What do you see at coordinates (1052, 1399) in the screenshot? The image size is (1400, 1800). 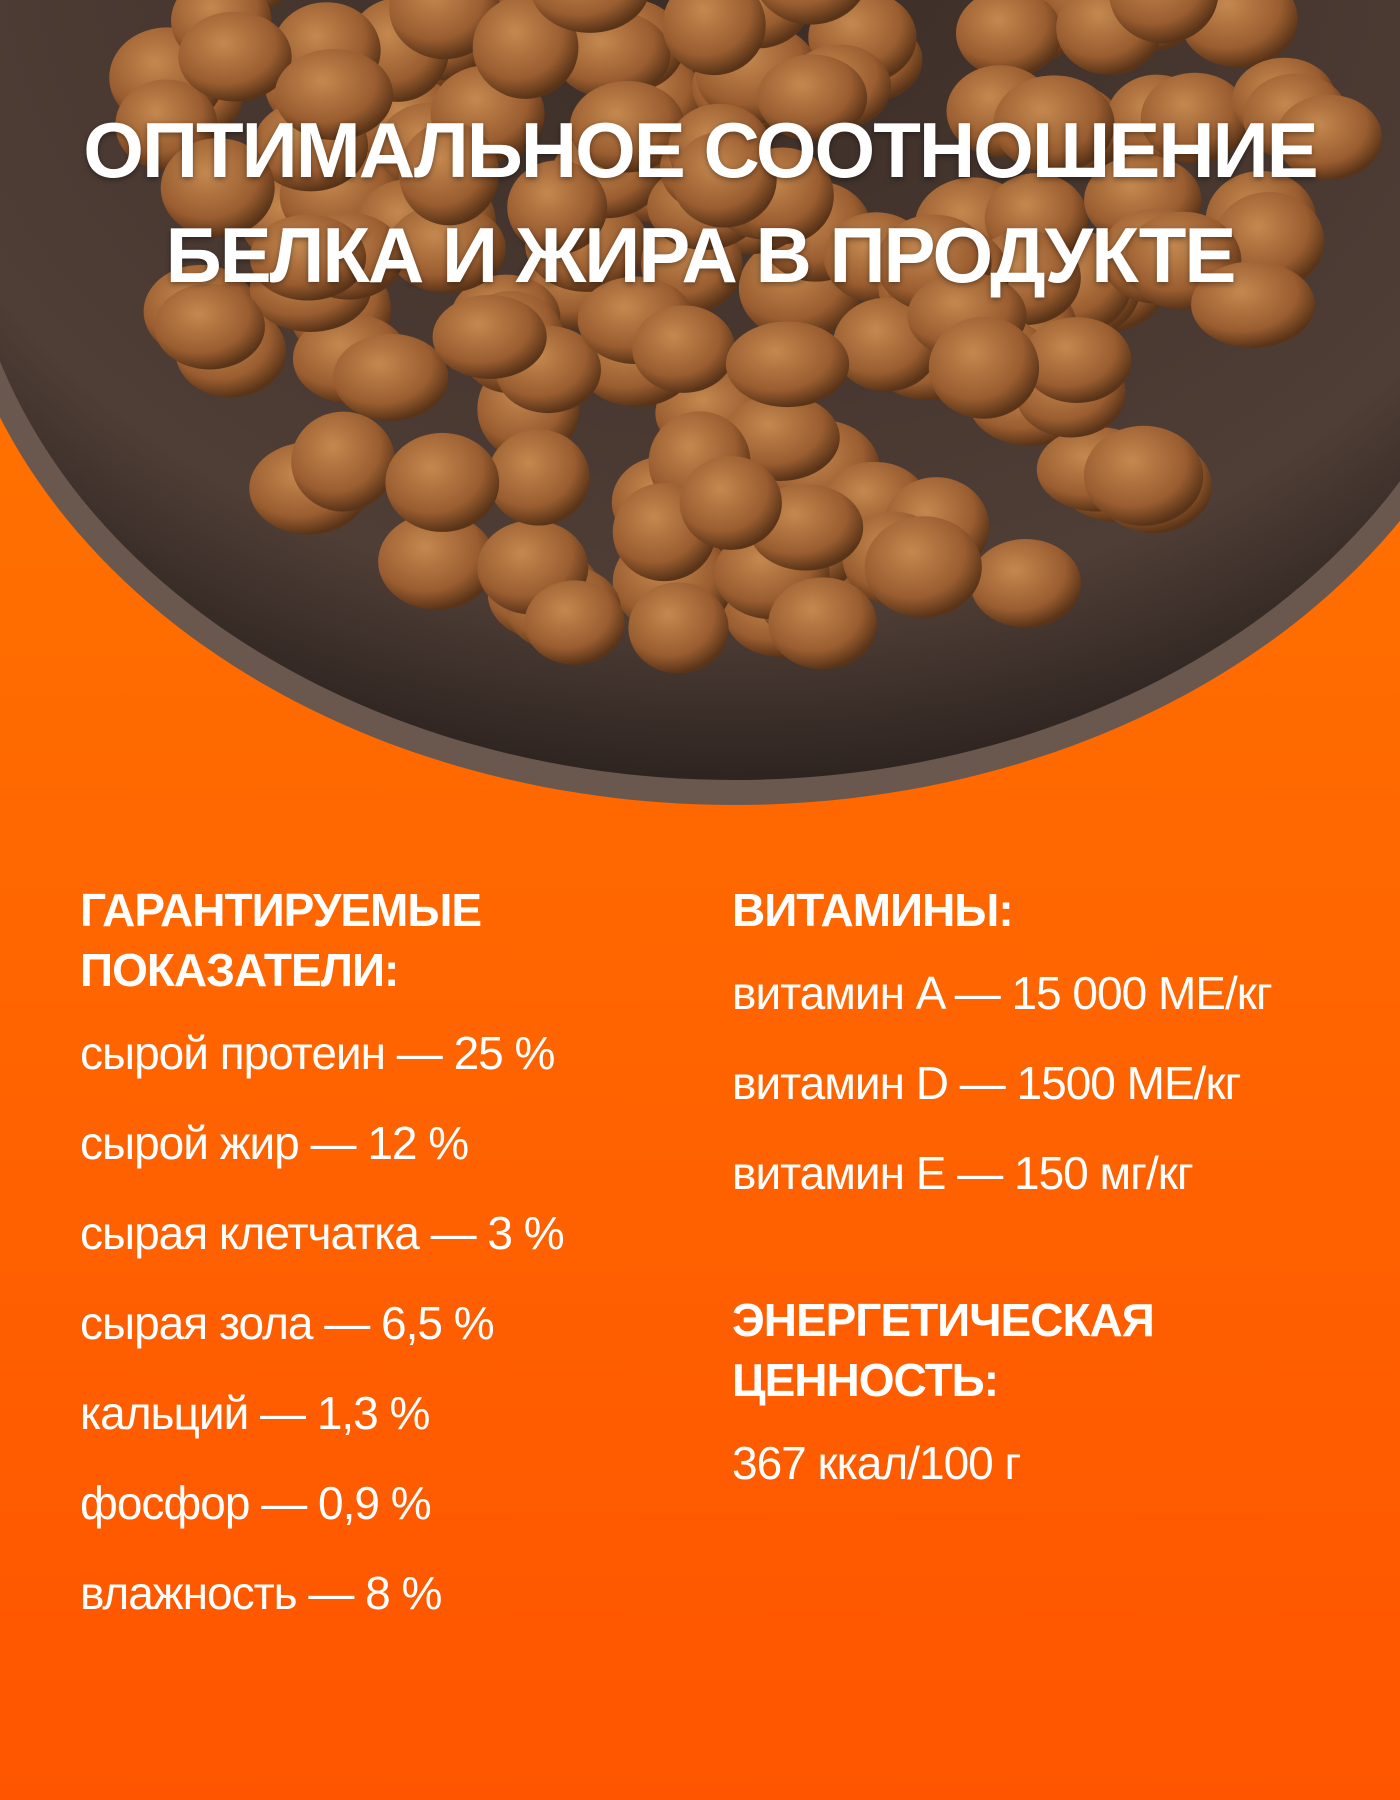 I see `energy-section: ЭНЕРГЕТИЧЕСКАЯ ЦЕННОСТЬ: 367 ккал/100 г` at bounding box center [1052, 1399].